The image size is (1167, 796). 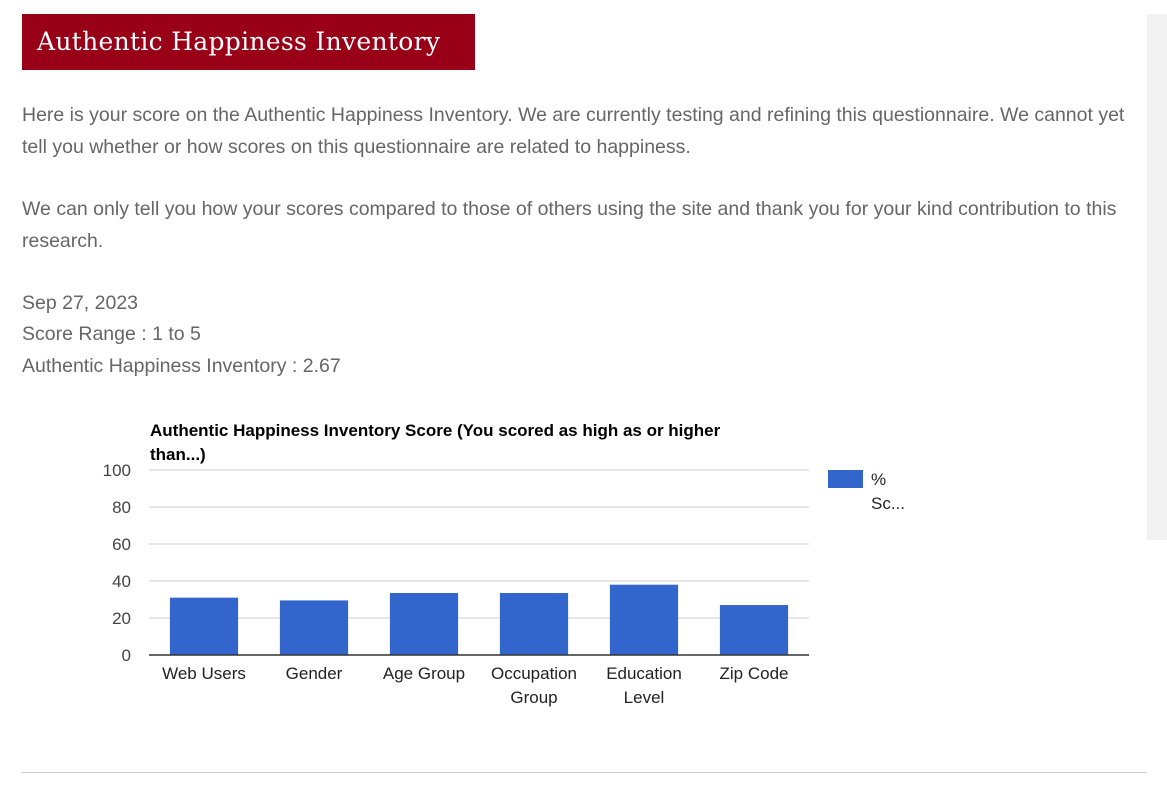 What do you see at coordinates (178, 454) in the screenshot?
I see `chart-title-line: than...)` at bounding box center [178, 454].